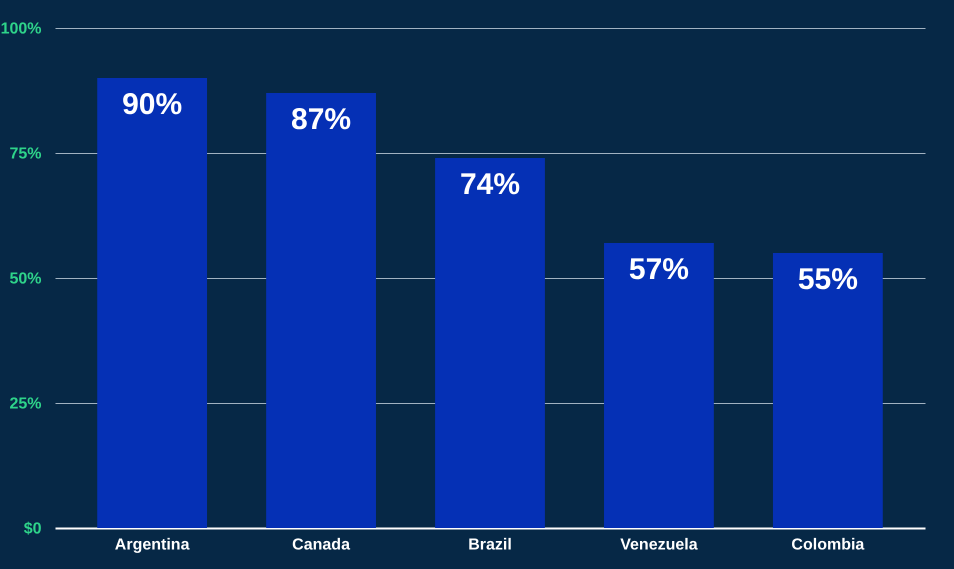 The height and width of the screenshot is (569, 954). What do you see at coordinates (321, 545) in the screenshot?
I see `x-tick-label: Canada` at bounding box center [321, 545].